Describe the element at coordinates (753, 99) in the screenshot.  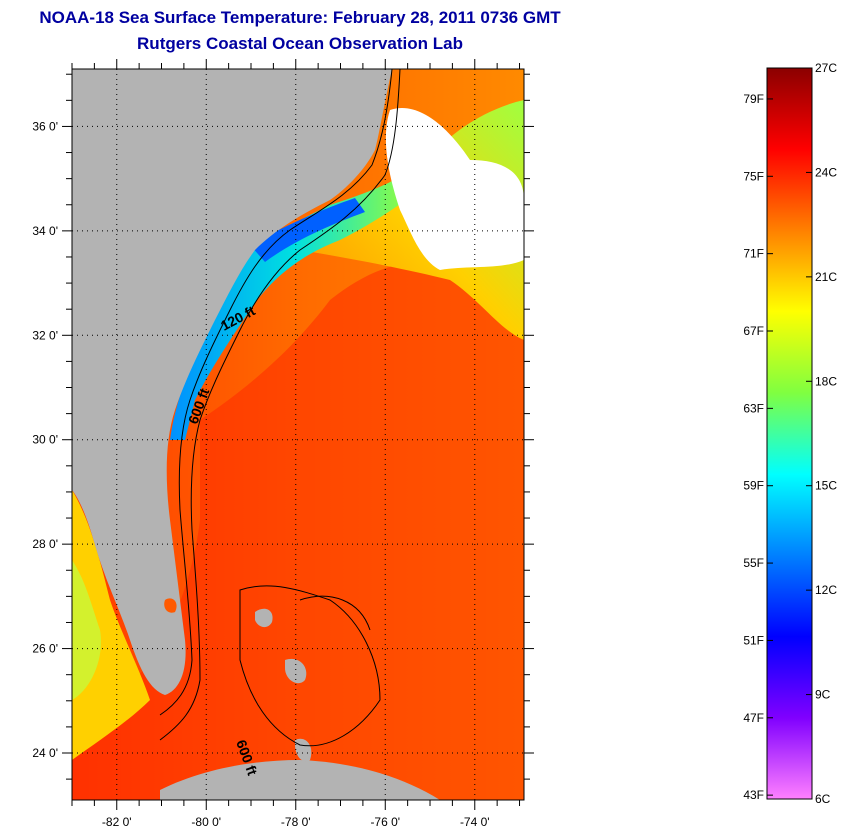
I see `fahrenheit-label: 79F` at that location.